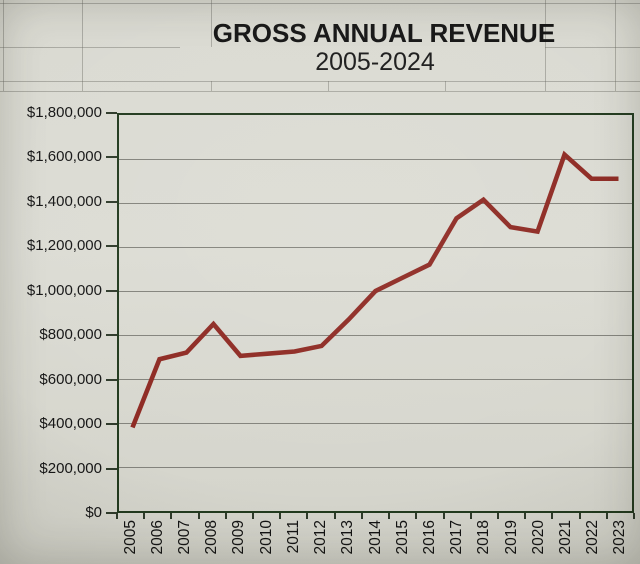  I want to click on y-axis-label: $200,000, so click(70, 468).